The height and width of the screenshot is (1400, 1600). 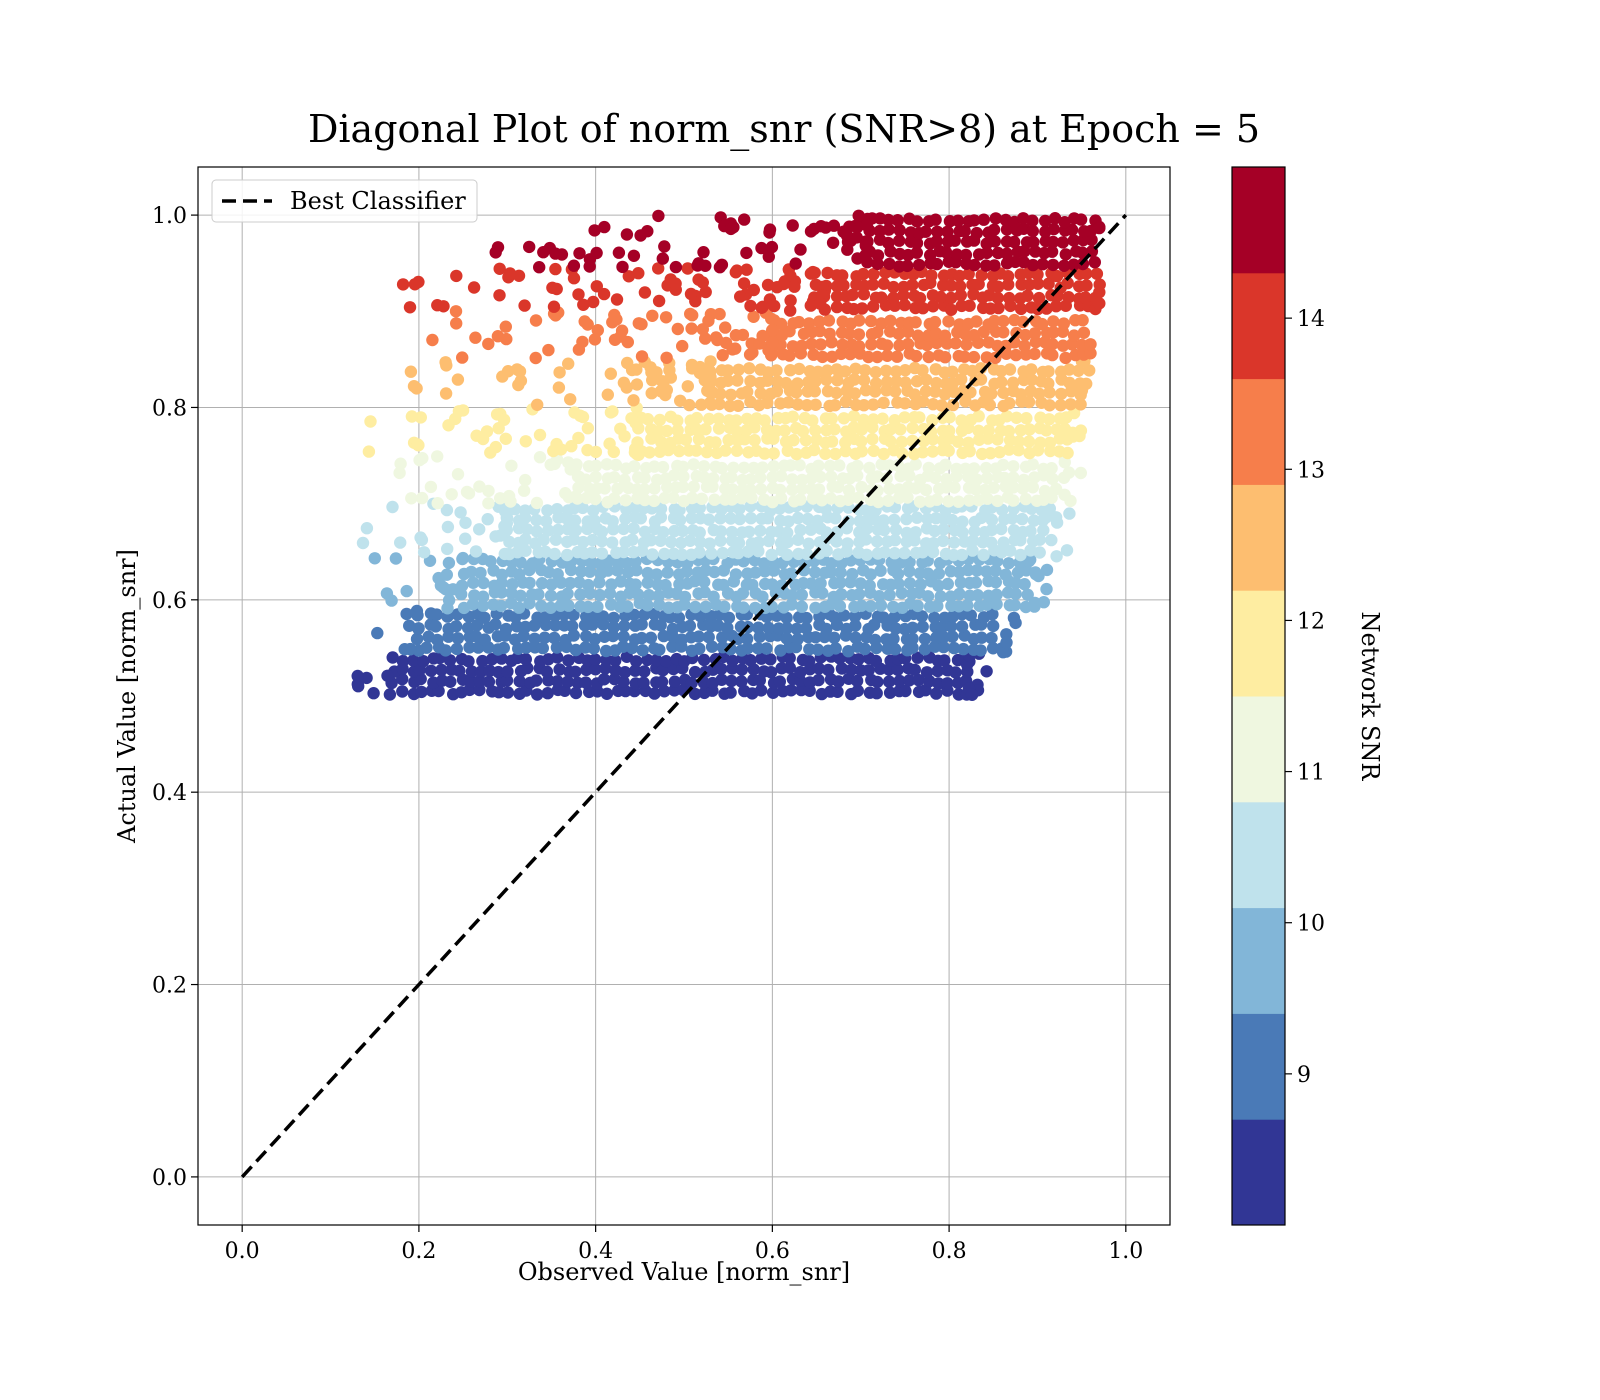 What do you see at coordinates (696, 631) in the screenshot?
I see `band-8.7-9.4` at bounding box center [696, 631].